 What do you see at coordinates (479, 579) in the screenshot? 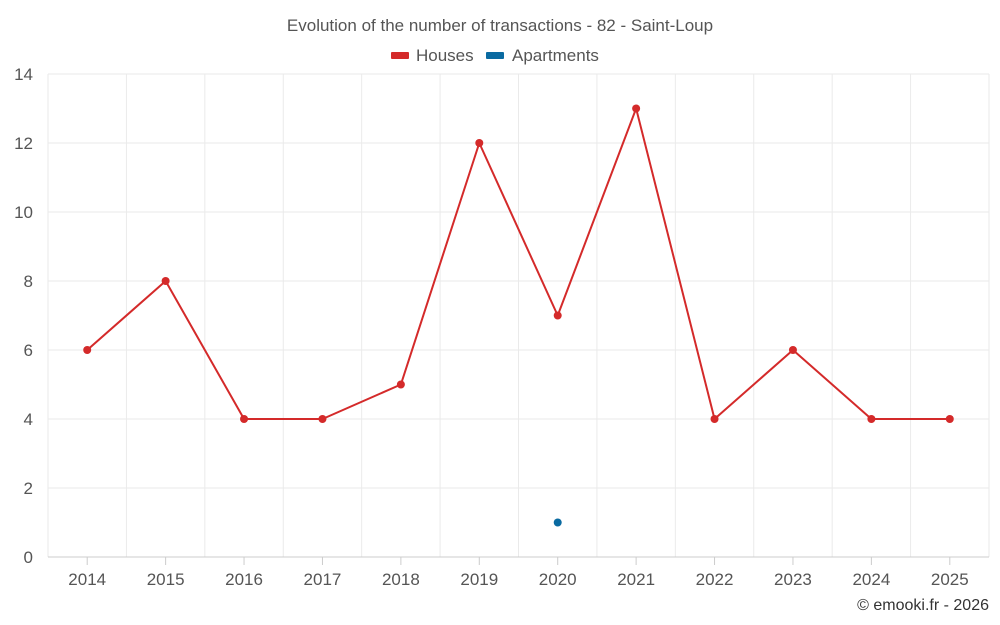
I see `x-tick-label: 2019` at bounding box center [479, 579].